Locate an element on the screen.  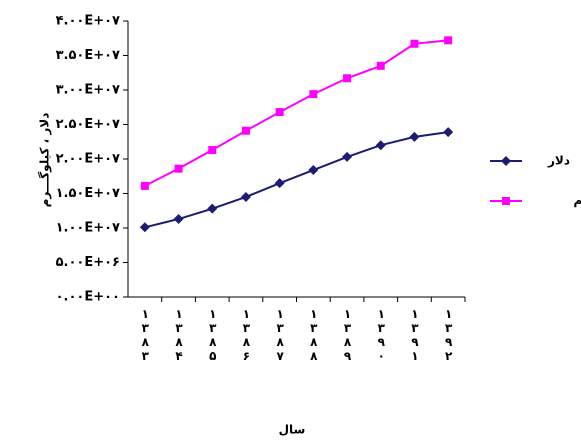
x-tick-label: ۱۳۹۱ is located at coordinates (415, 335).